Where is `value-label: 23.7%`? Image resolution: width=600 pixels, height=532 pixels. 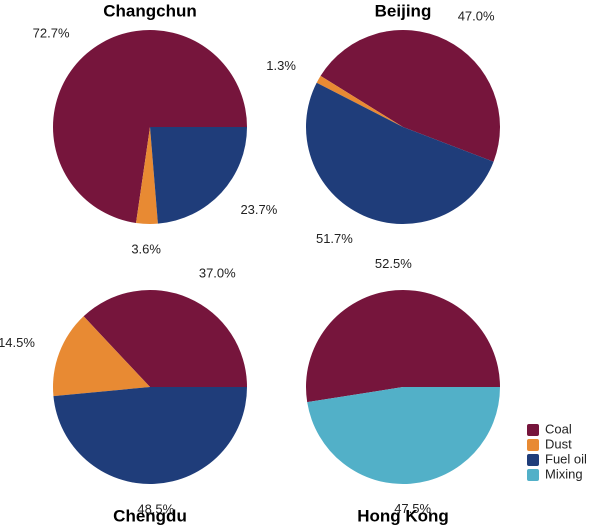 value-label: 23.7% is located at coordinates (258, 209).